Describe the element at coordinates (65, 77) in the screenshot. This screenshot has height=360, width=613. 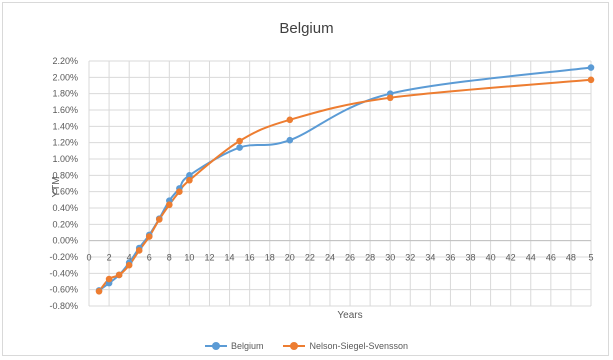
I see `y-tick-label: 2.00%` at that location.